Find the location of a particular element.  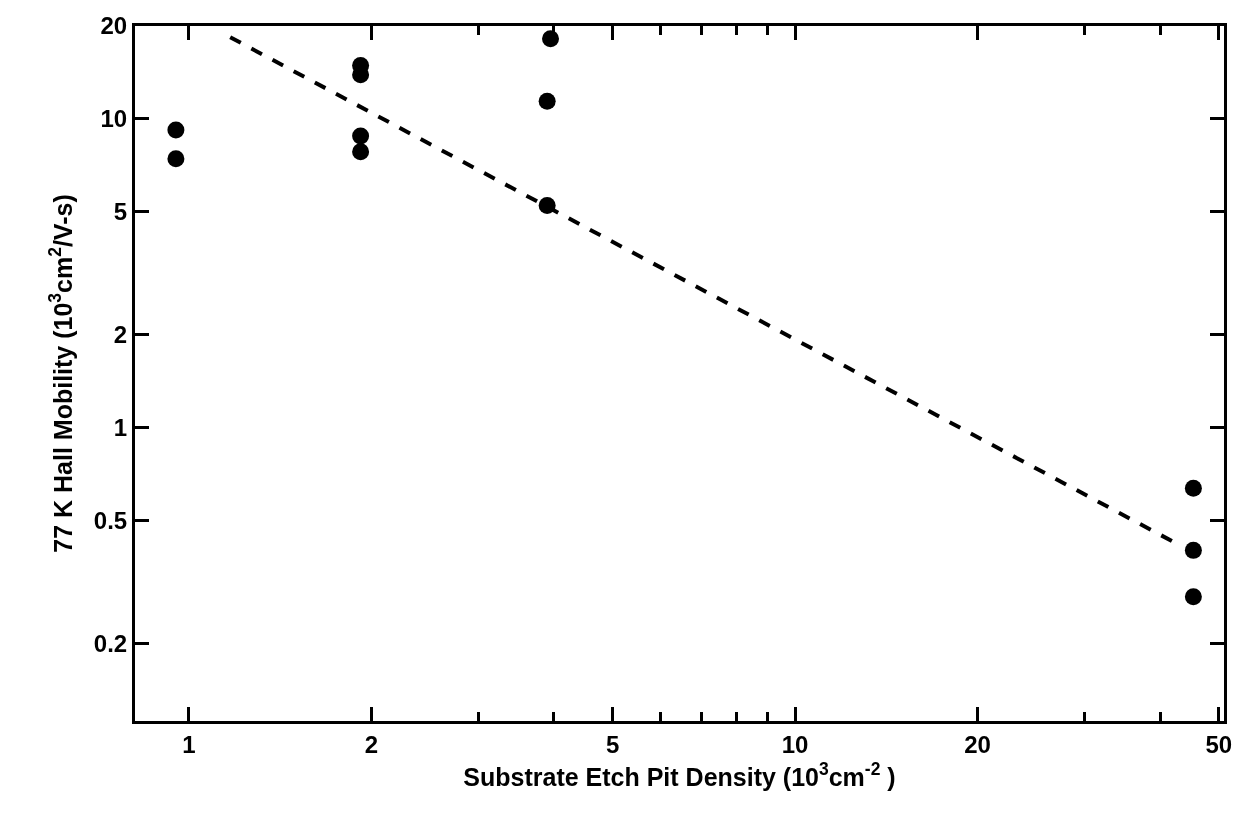

y-tick-label: 0.5 is located at coordinates (110, 520).